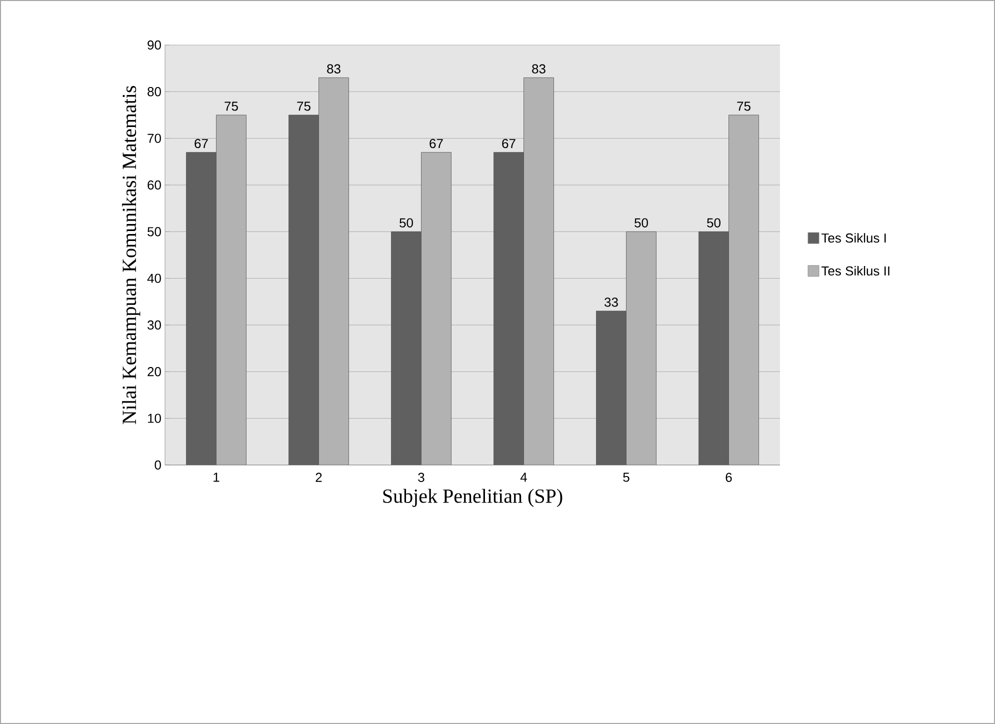  What do you see at coordinates (154, 278) in the screenshot?
I see `y-tick-label: 40` at bounding box center [154, 278].